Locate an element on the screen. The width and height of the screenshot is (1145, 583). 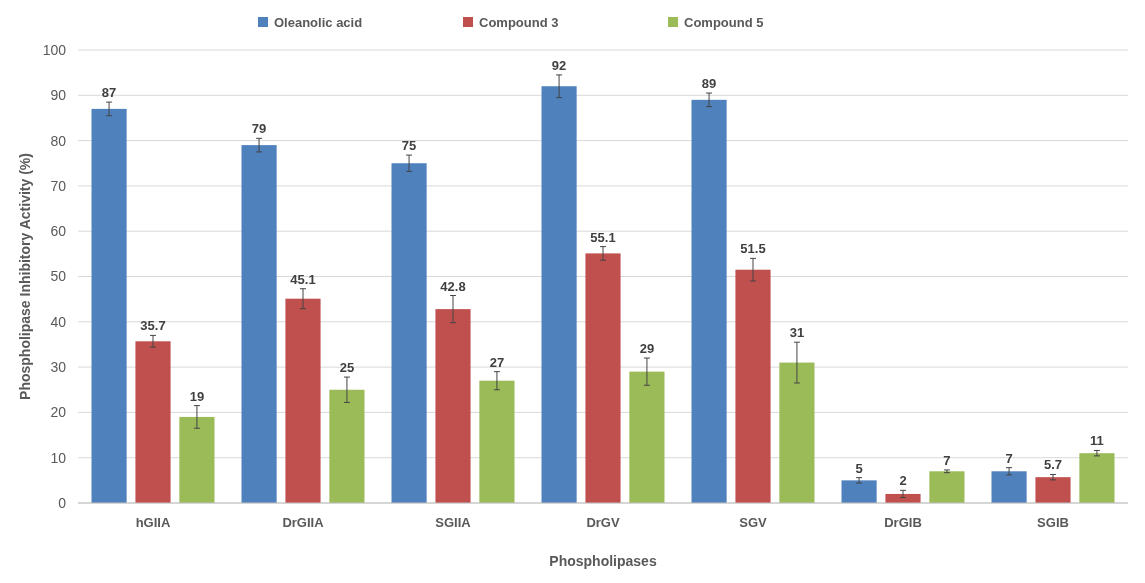
y-tick-label: 20 is located at coordinates (58, 412).